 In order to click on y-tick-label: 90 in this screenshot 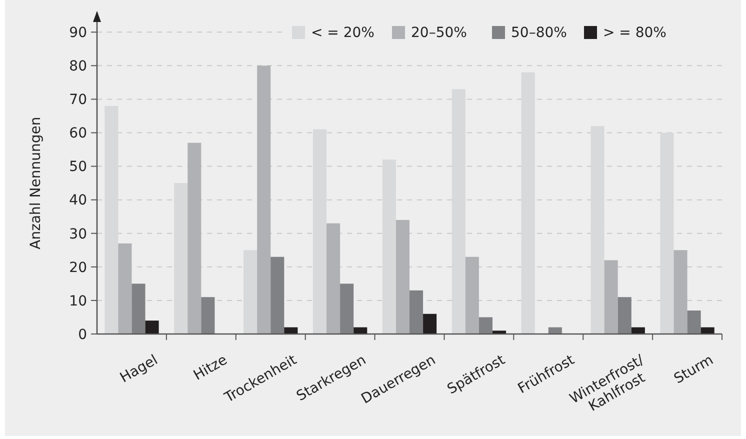, I will do `click(78, 33)`.